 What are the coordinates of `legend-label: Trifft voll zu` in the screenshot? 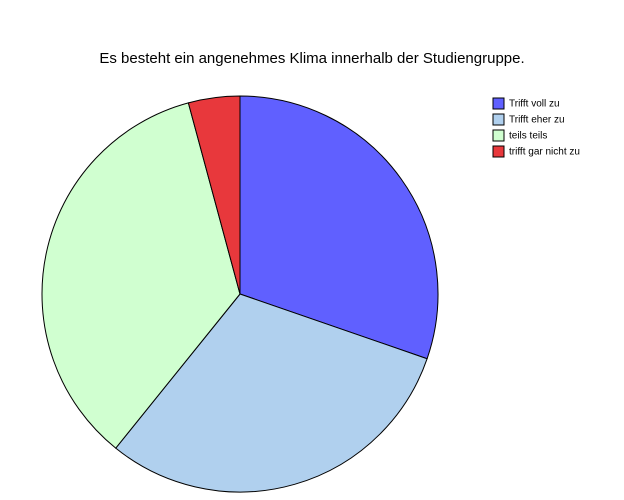 It's located at (534, 104).